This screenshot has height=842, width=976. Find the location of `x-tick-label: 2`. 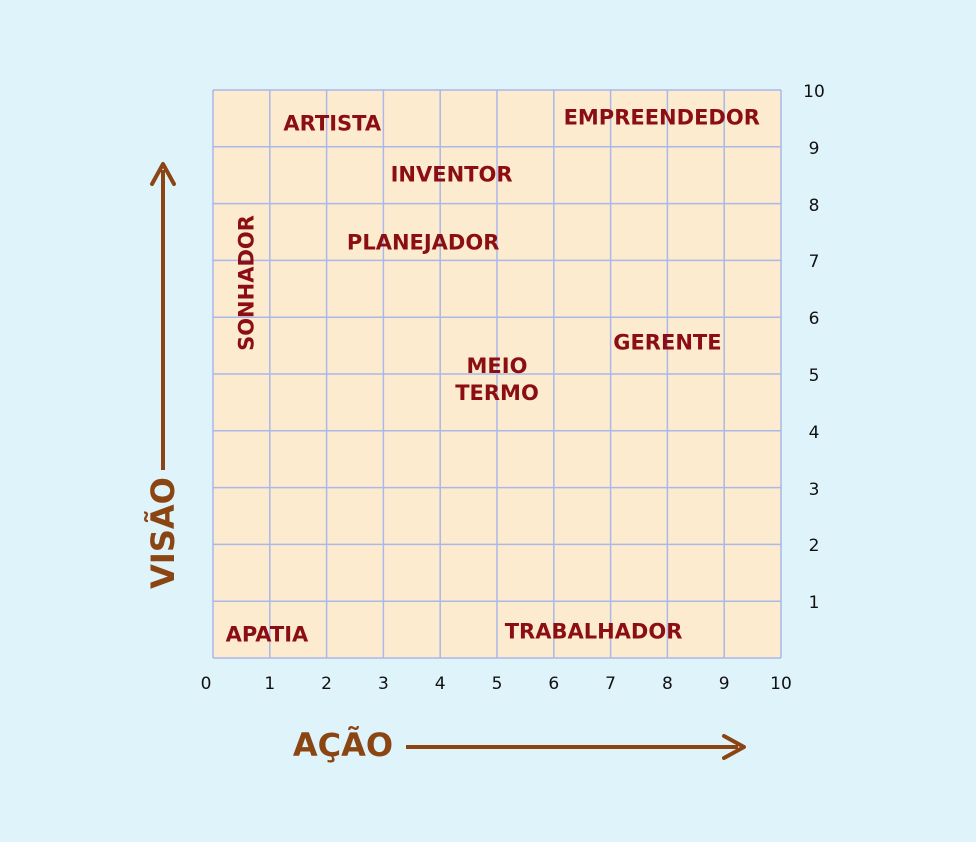

x-tick-label: 2 is located at coordinates (327, 684).